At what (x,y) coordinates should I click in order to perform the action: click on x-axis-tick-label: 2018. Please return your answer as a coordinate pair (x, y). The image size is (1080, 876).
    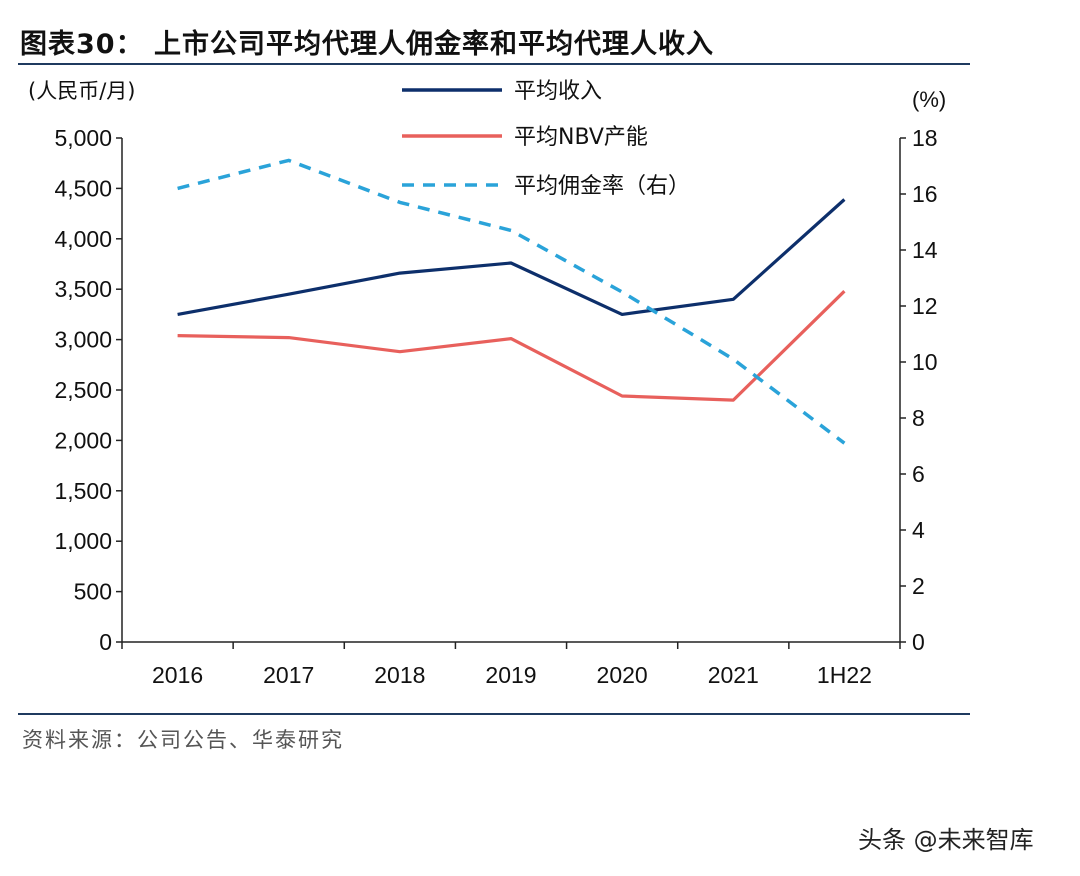
    Looking at the image, I should click on (399, 675).